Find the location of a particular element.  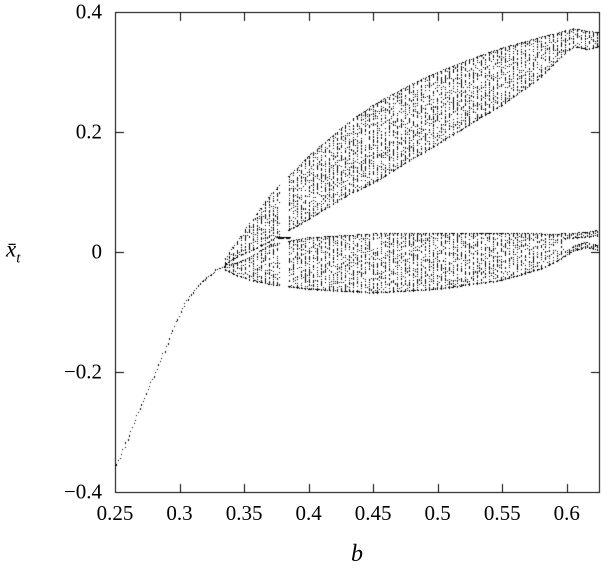

y-axis-label: x̄t is located at coordinates (13, 252).